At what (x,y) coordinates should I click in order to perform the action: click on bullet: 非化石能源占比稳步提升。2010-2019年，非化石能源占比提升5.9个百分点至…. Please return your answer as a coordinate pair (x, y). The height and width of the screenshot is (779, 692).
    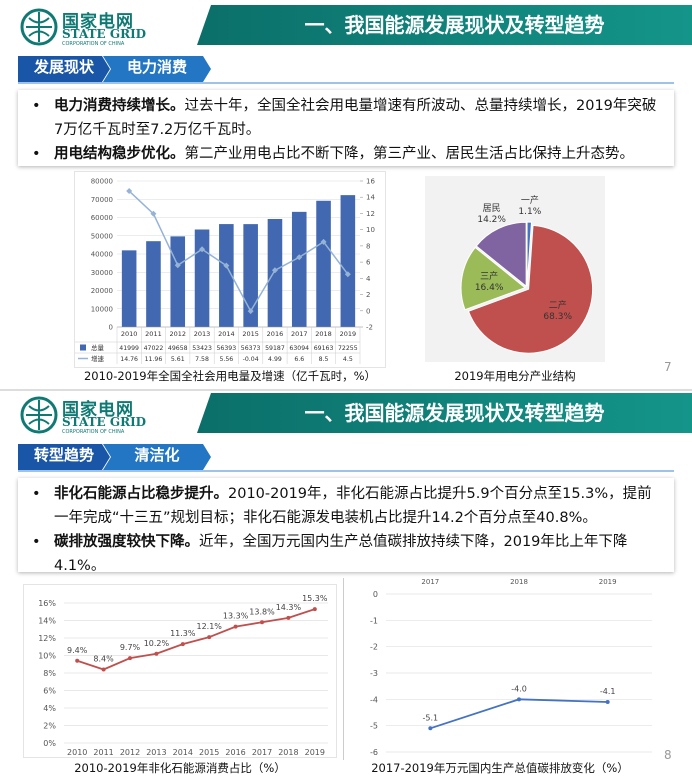
    Looking at the image, I should click on (346, 506).